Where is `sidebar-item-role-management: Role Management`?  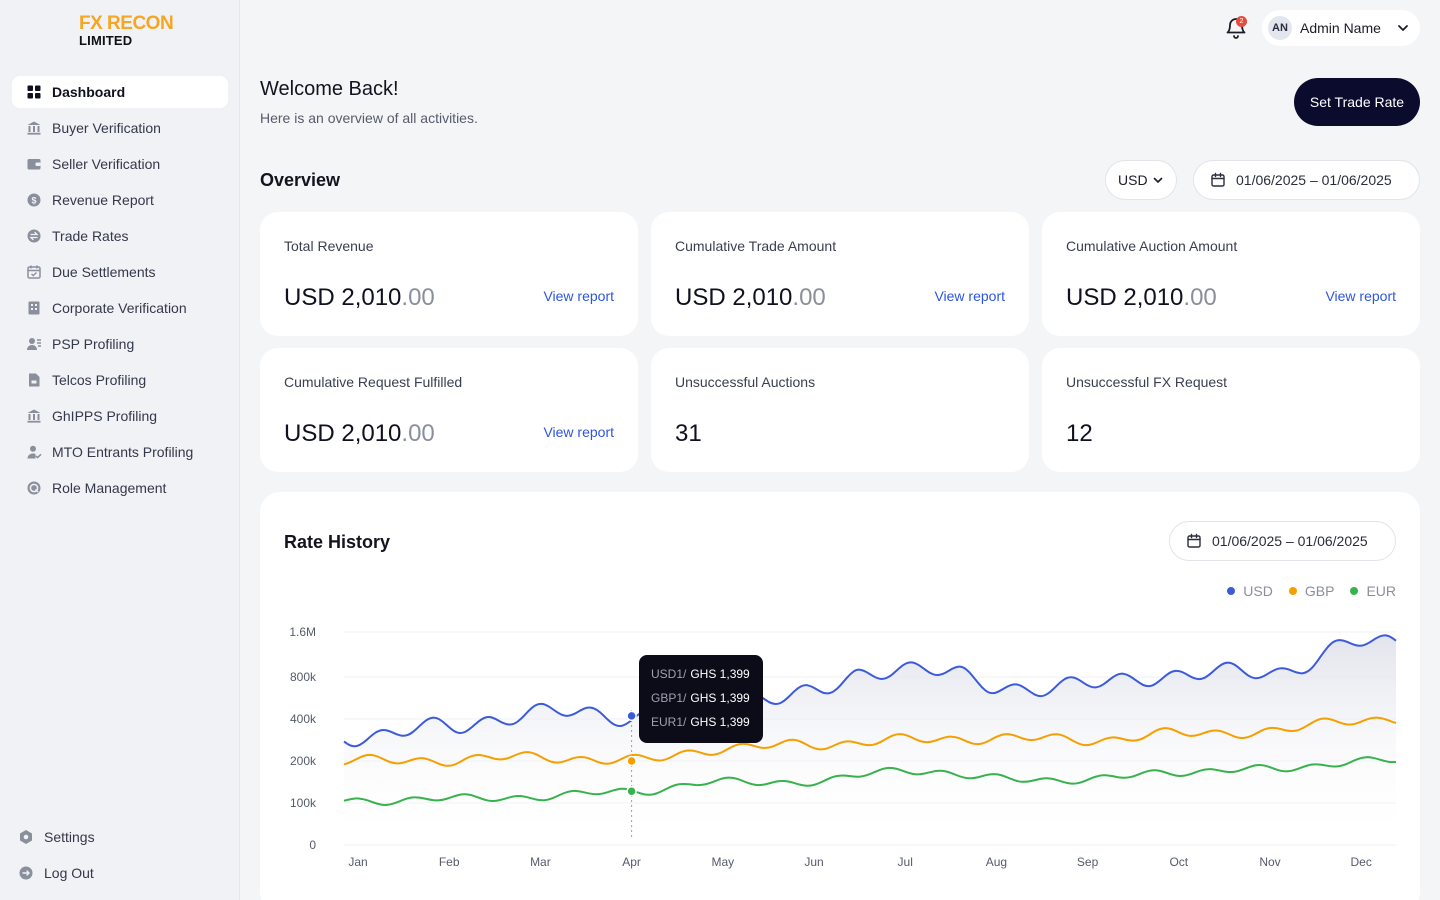 sidebar-item-role-management: Role Management is located at coordinates (120, 488).